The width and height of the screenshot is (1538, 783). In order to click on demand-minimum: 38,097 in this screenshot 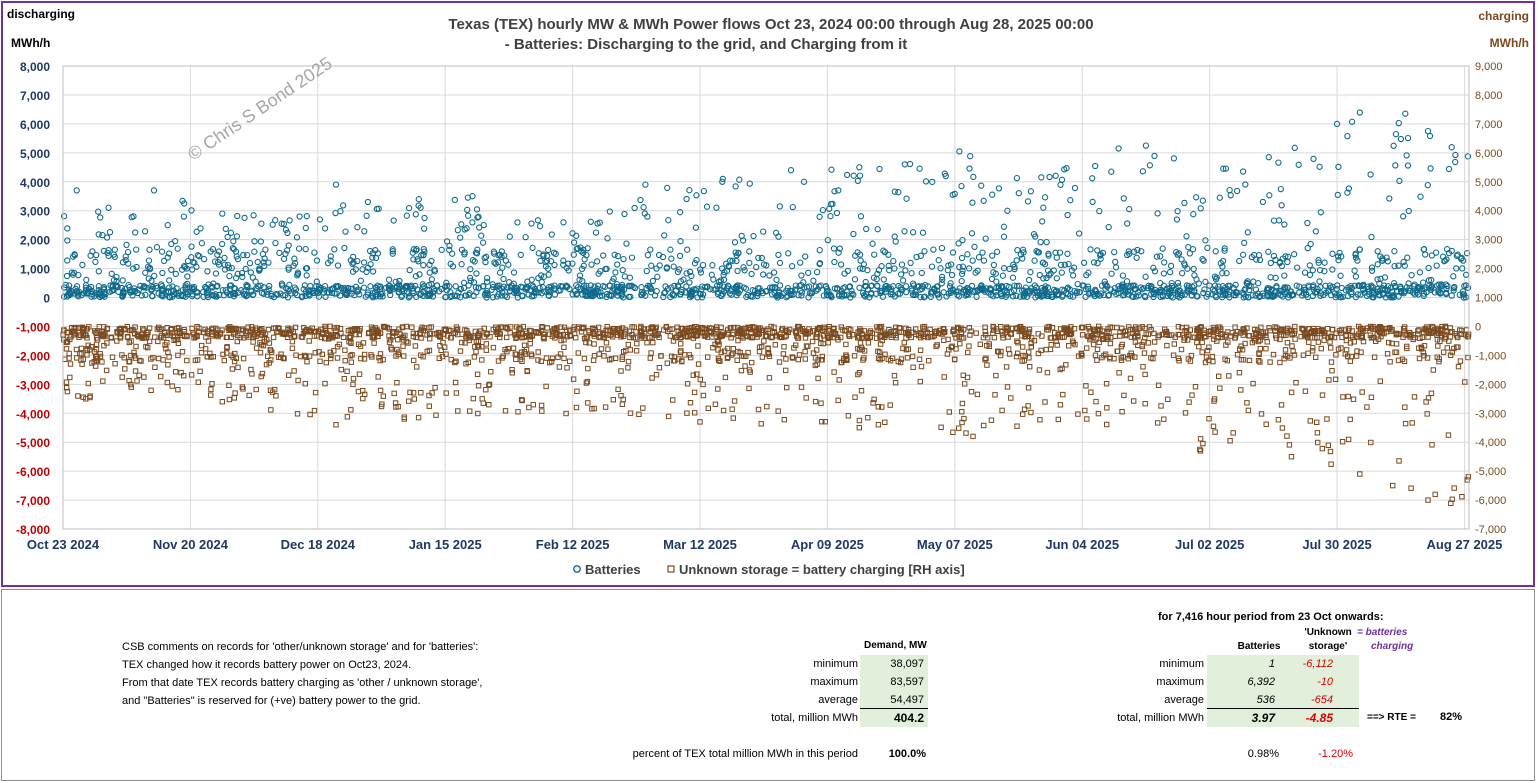, I will do `click(894, 664)`.